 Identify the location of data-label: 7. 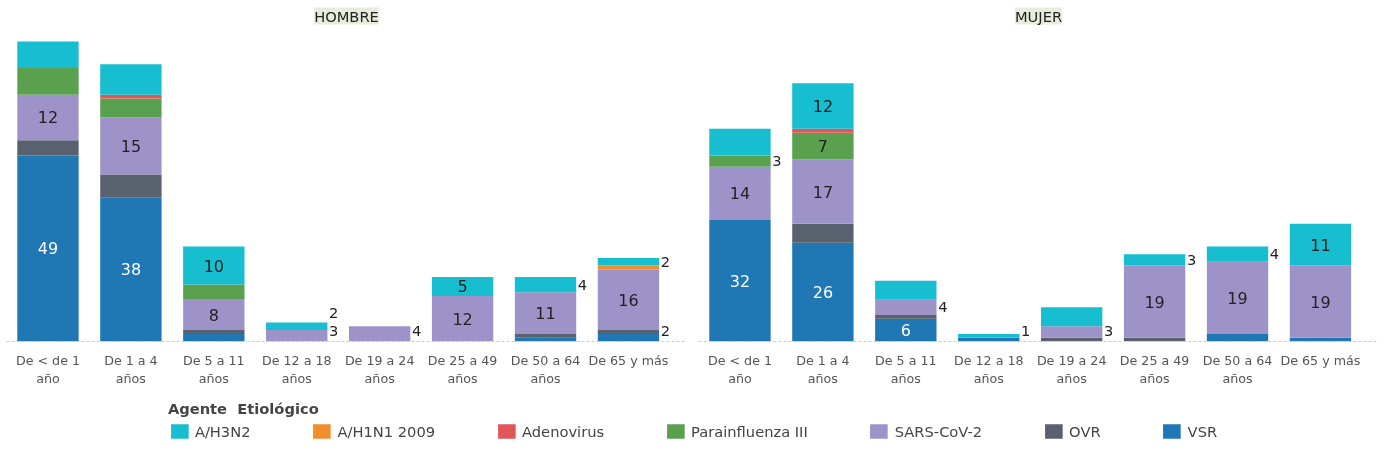
(822, 146).